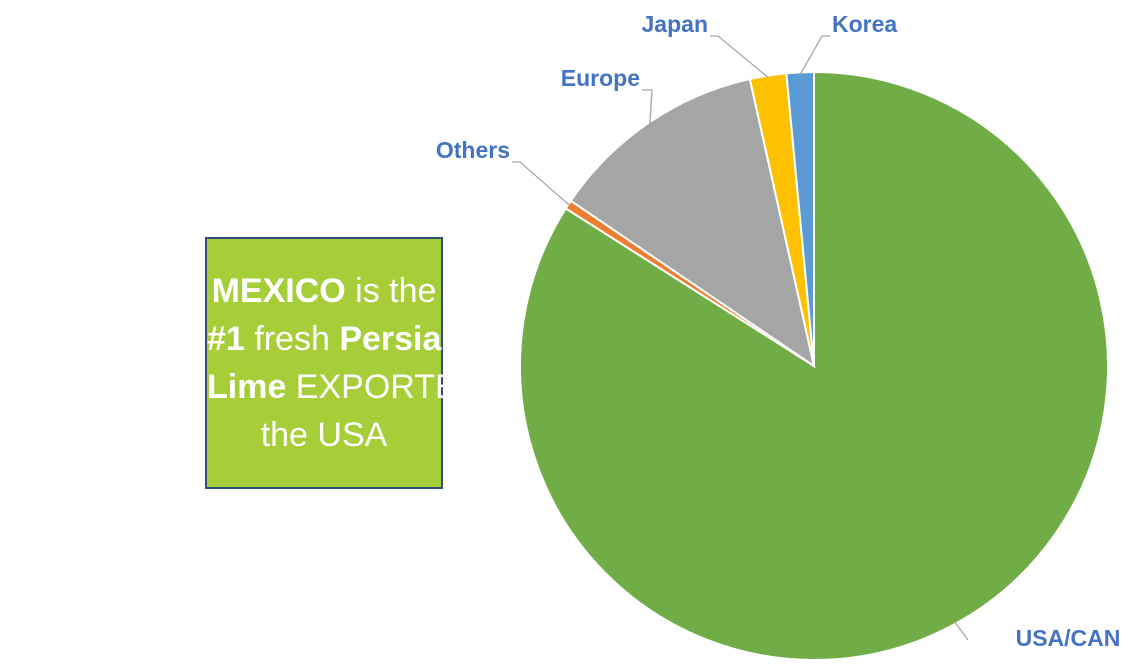 This screenshot has height=670, width=1147. What do you see at coordinates (278, 291) in the screenshot?
I see `callout-text: MEXICO` at bounding box center [278, 291].